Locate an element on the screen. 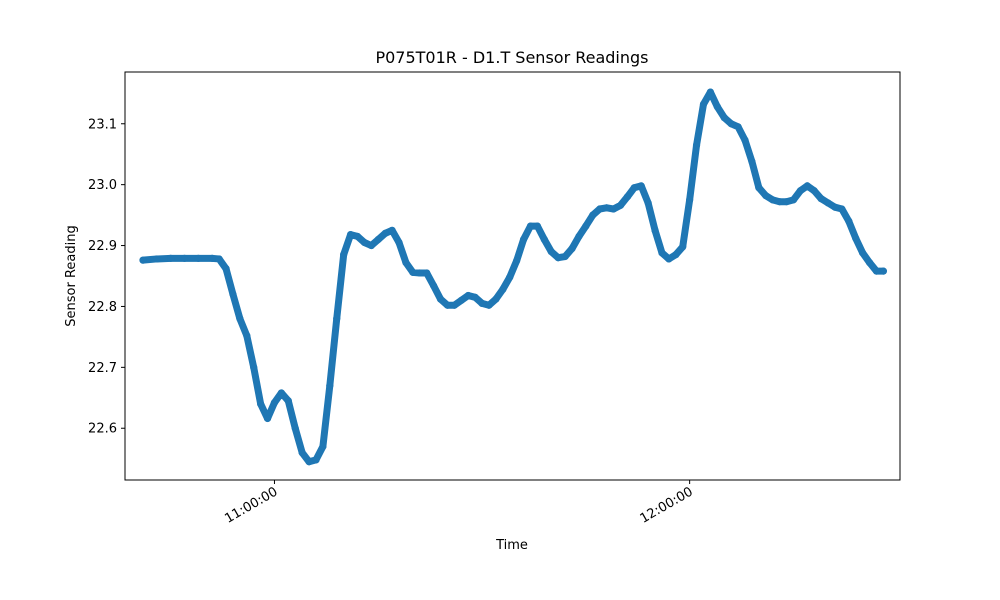 This screenshot has width=1000, height=600. y-tick-label: 22.6 is located at coordinates (102, 429).